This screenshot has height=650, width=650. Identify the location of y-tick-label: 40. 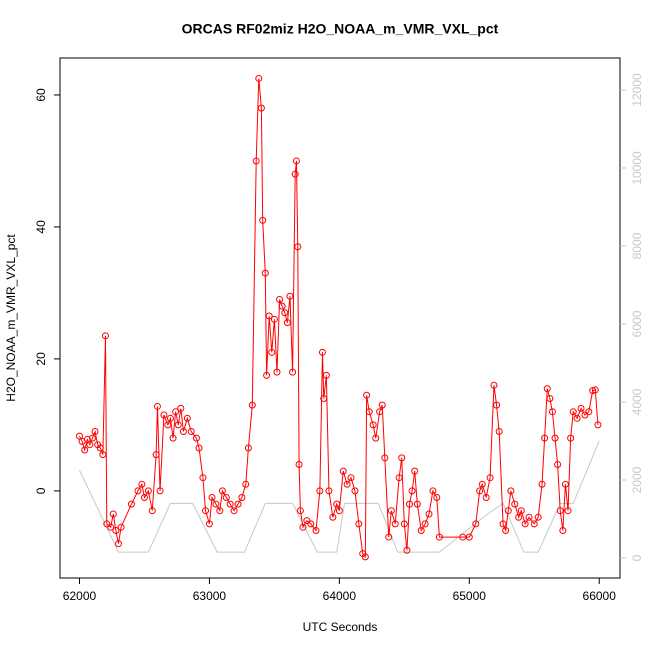
(41, 227).